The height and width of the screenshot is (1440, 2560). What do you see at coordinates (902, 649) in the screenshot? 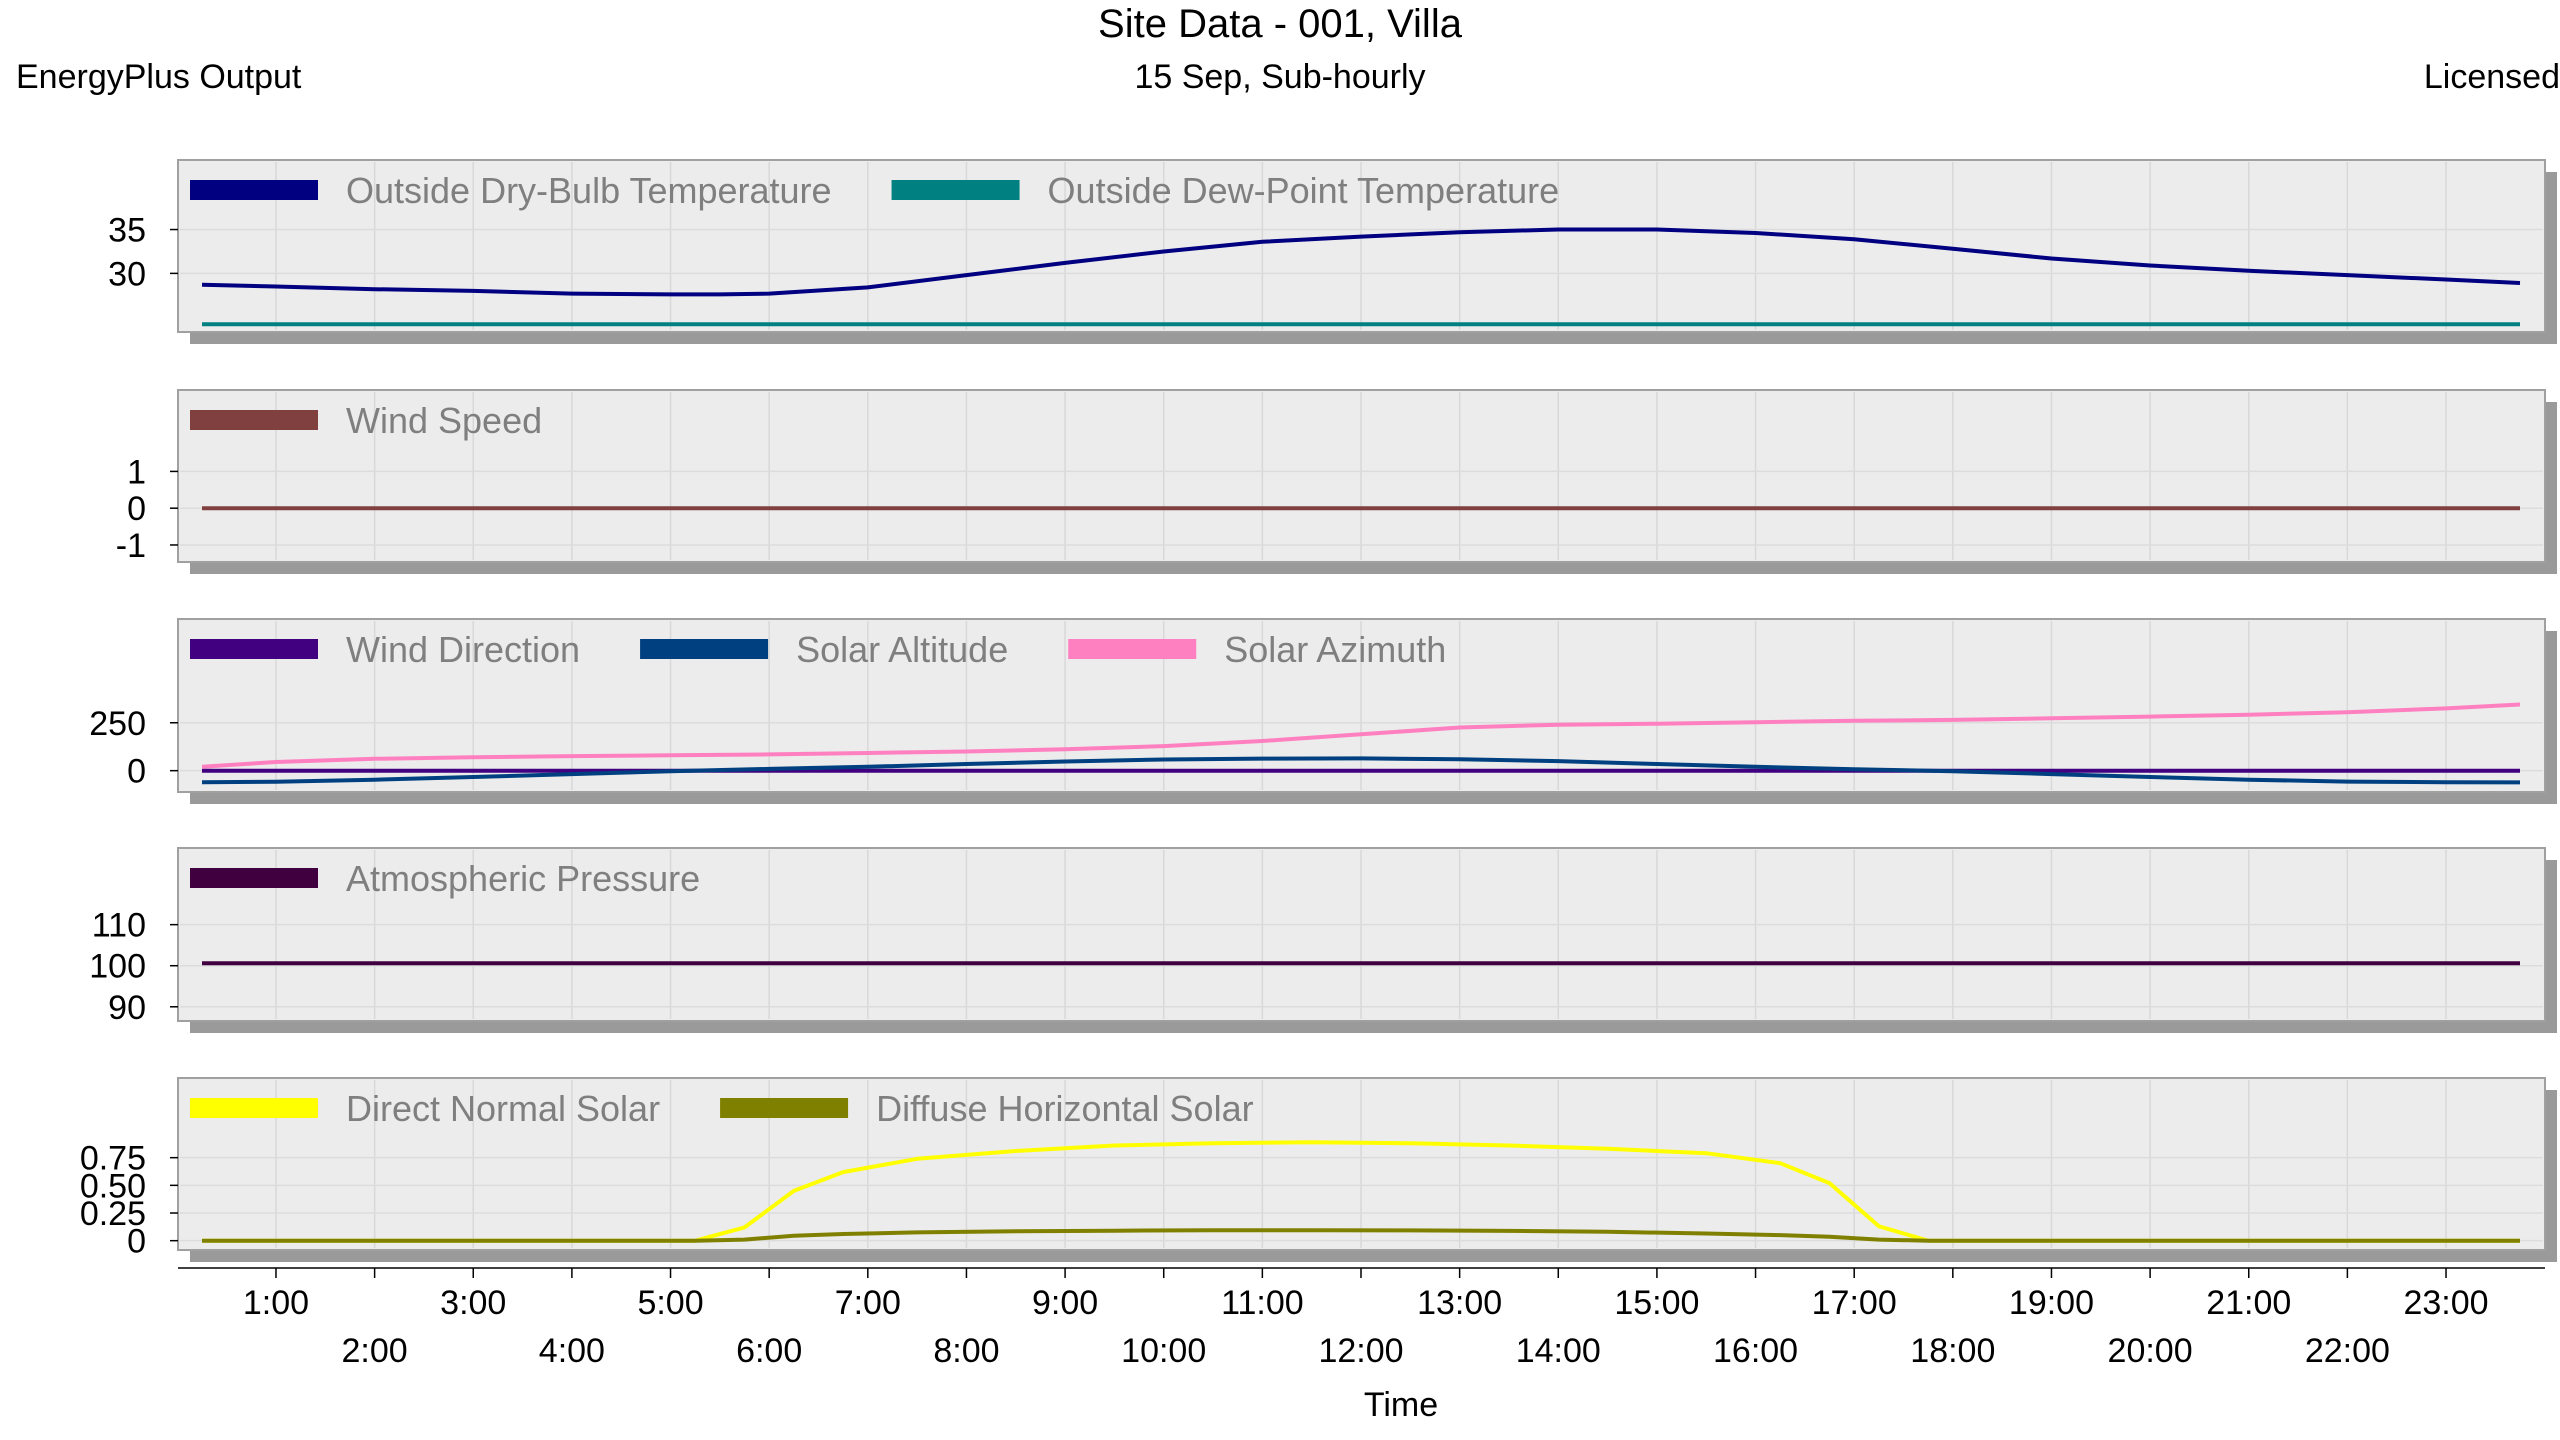
I see `legend-label-solar-altitude: Solar Altitude` at bounding box center [902, 649].